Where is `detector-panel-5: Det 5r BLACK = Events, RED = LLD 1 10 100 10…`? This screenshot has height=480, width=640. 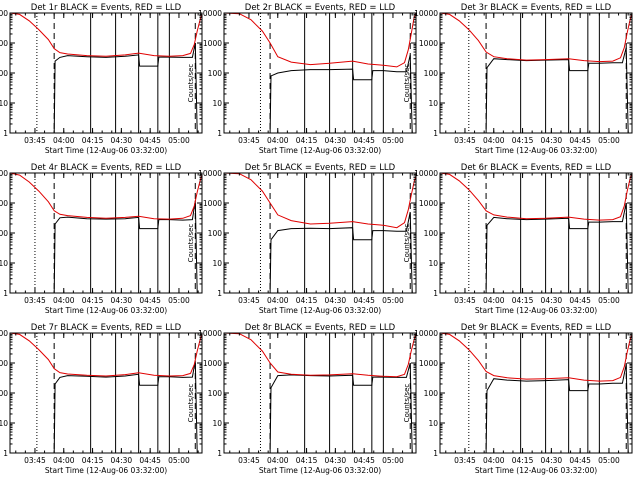 detector-panel-5: Det 5r BLACK = Events, RED = LLD 1 10 100 10… is located at coordinates (302, 239).